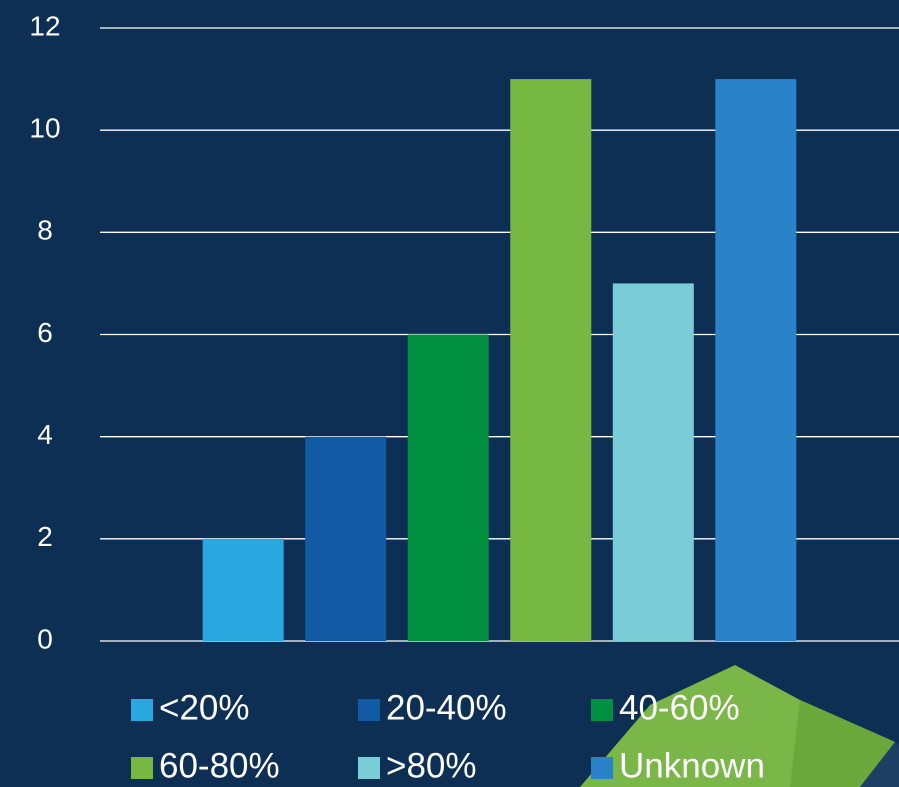 This screenshot has height=787, width=899. Describe the element at coordinates (842, 743) in the screenshot. I see `decor-panel` at that location.